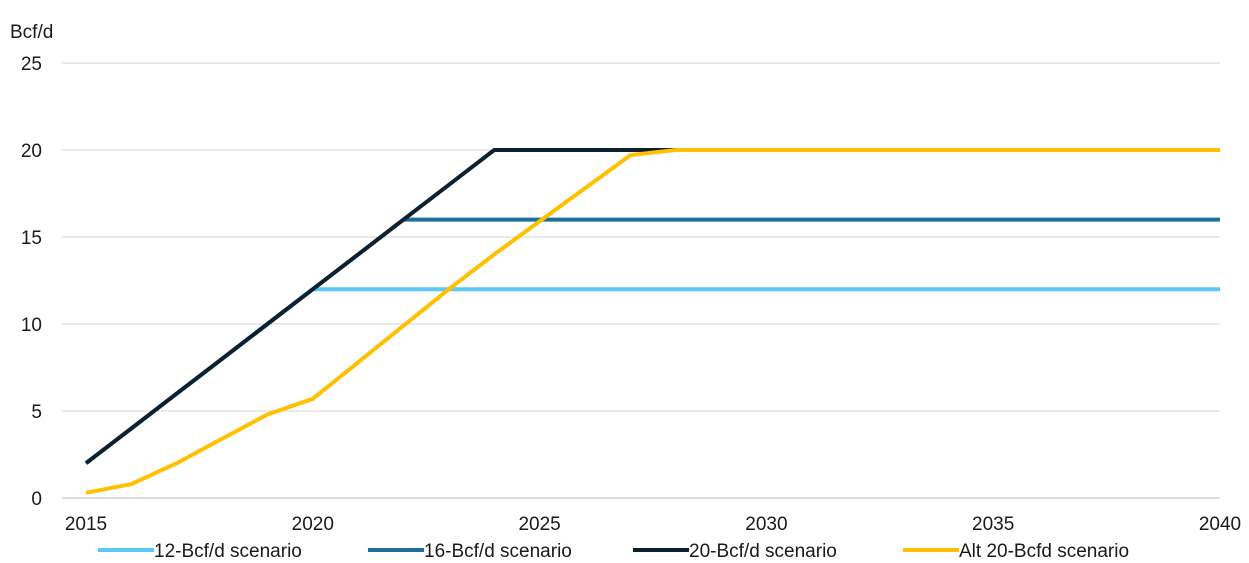 Image resolution: width=1249 pixels, height=563 pixels. Describe the element at coordinates (31, 238) in the screenshot. I see `y-tick-label: 15` at that location.